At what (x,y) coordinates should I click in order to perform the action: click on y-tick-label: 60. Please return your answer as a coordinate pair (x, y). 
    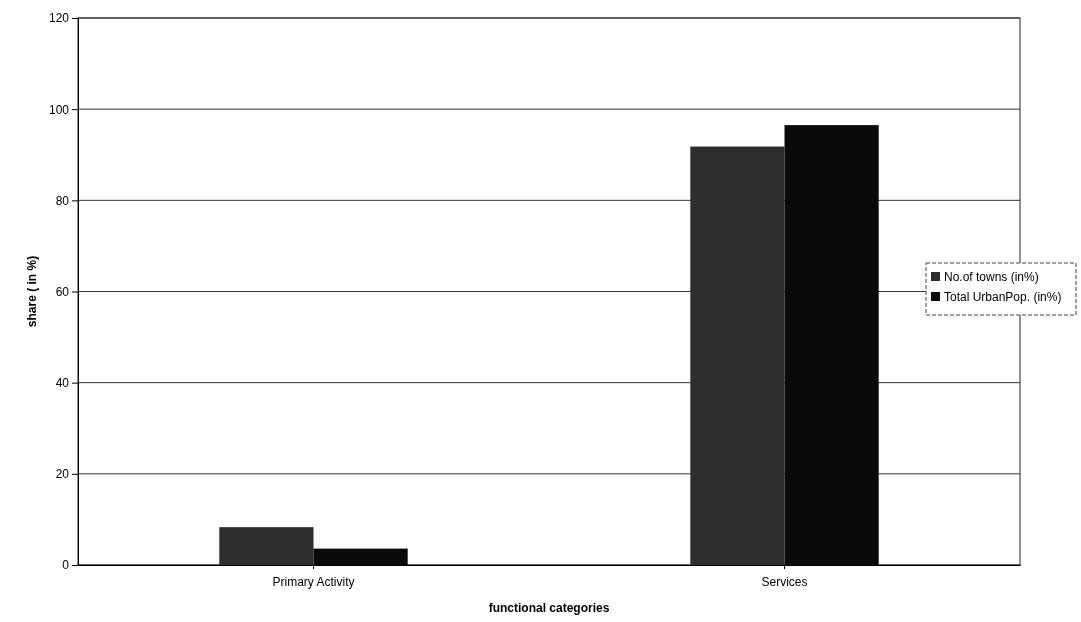
    Looking at the image, I should click on (62, 291).